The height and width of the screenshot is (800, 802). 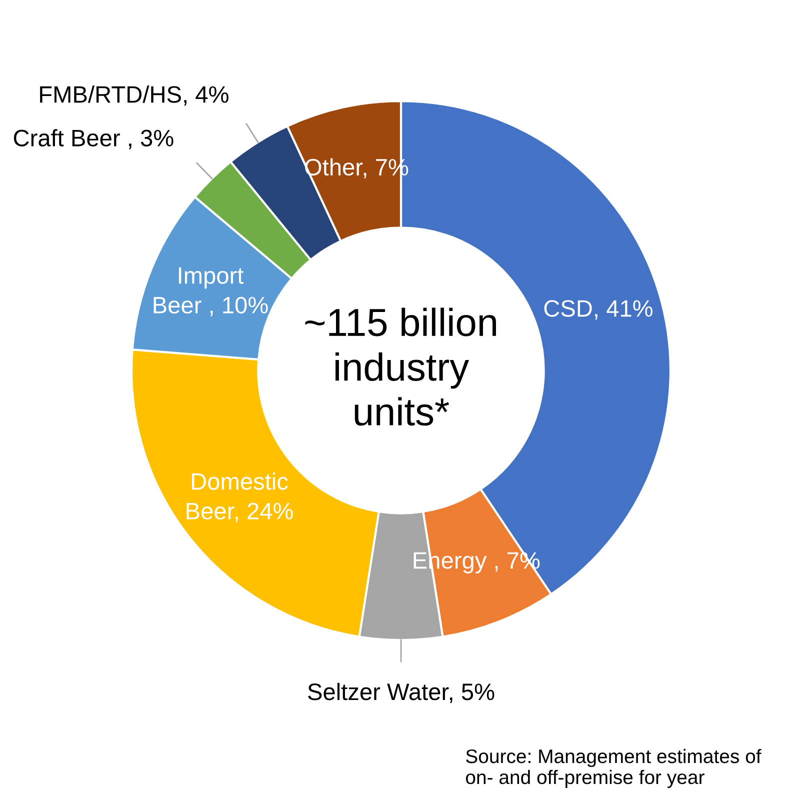 I want to click on text: ~115 billion industry units*, so click(x=400, y=367).